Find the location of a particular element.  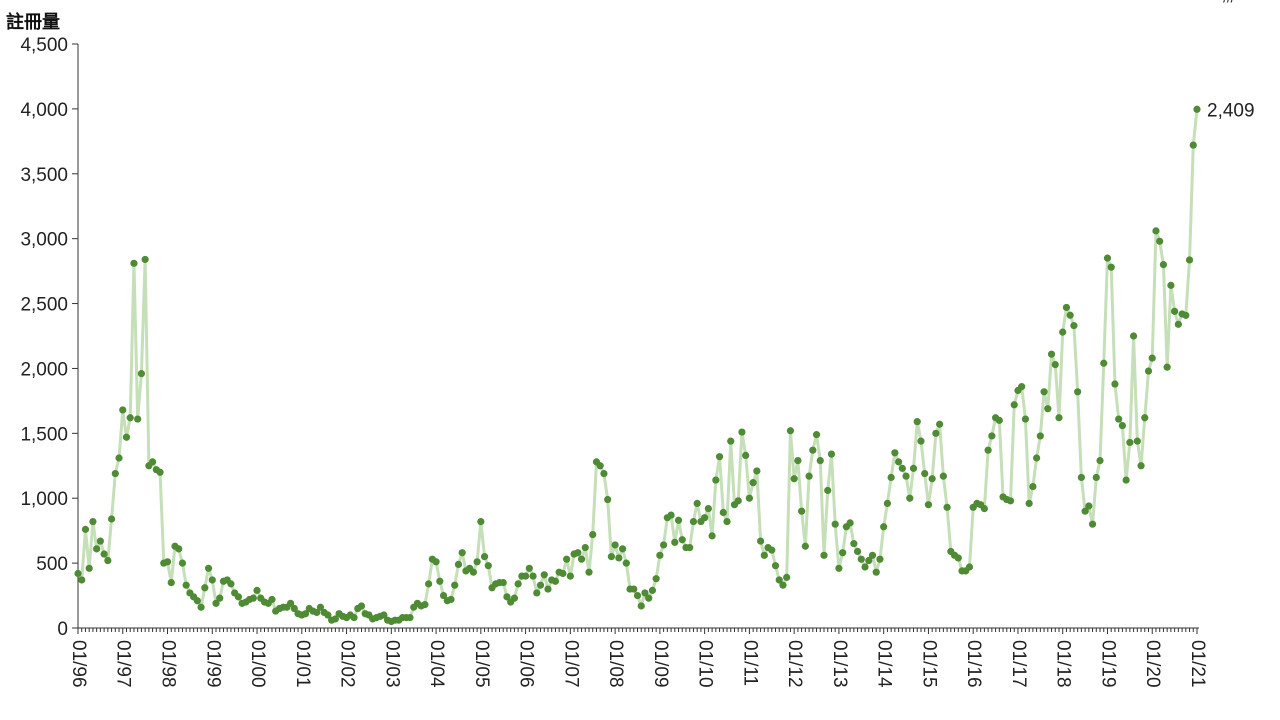

y-tick-label: 4,000 is located at coordinates (44, 110).